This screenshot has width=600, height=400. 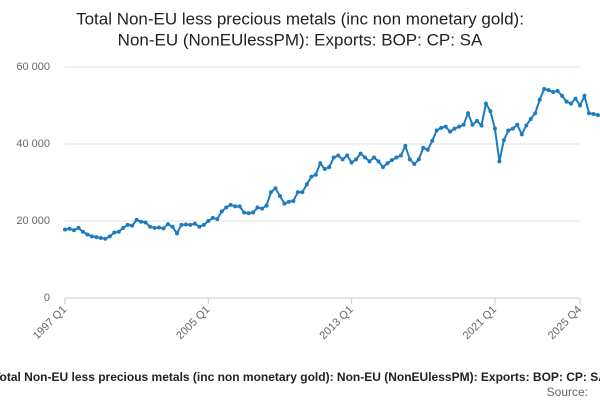 What do you see at coordinates (480, 323) in the screenshot?
I see `x-tick-label: 2021 Q1` at bounding box center [480, 323].